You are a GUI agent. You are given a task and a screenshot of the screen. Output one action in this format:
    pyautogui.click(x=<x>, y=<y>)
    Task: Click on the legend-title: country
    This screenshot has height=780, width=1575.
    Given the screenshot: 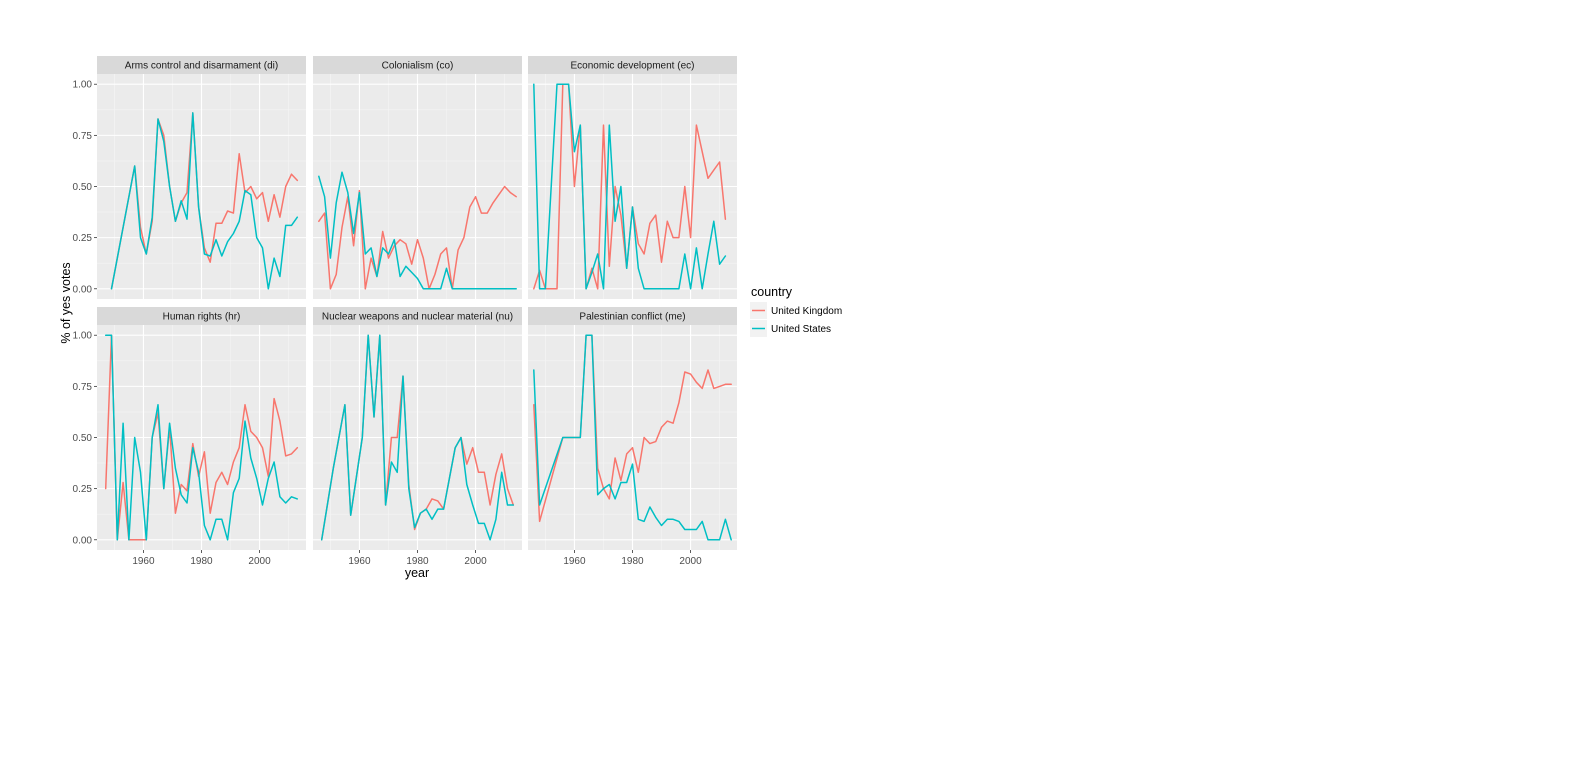 What is the action you would take?
    pyautogui.click(x=772, y=292)
    